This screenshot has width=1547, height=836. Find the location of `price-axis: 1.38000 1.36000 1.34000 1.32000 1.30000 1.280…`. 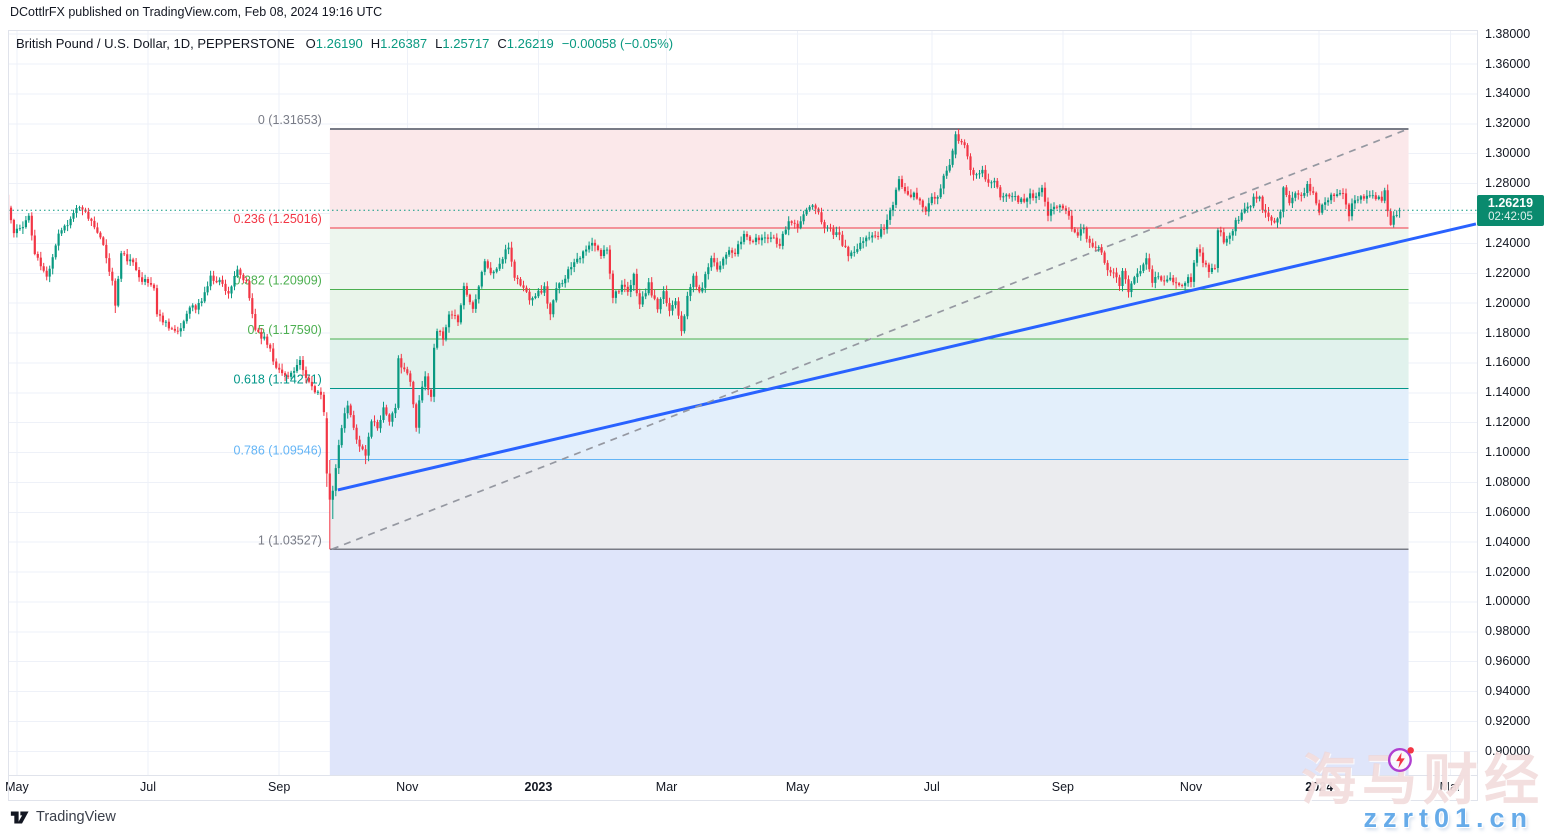

price-axis: 1.38000 1.36000 1.34000 1.32000 1.30000 1.280… is located at coordinates (1512, 400).